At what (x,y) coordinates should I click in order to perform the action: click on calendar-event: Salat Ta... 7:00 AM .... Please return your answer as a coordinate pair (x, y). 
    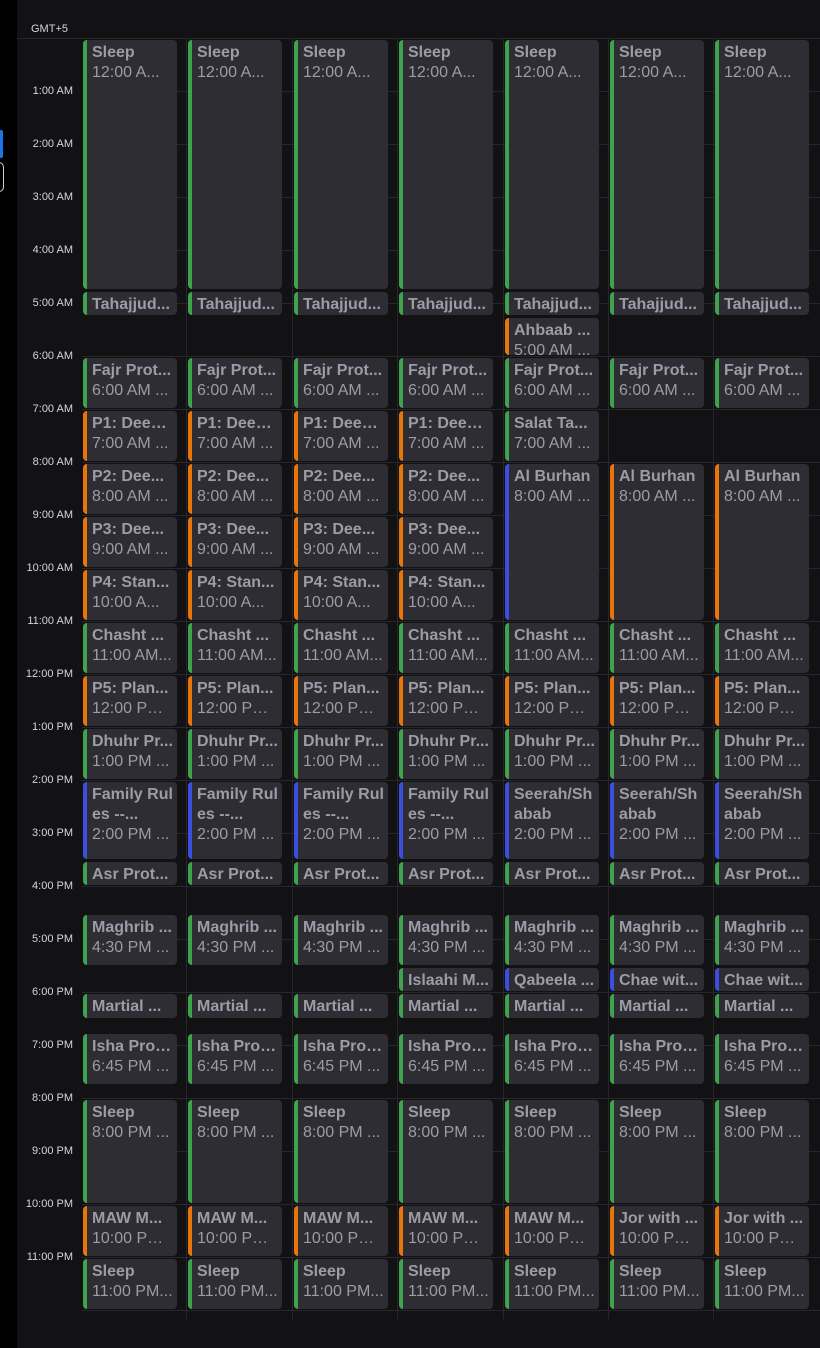
    Looking at the image, I should click on (552, 436).